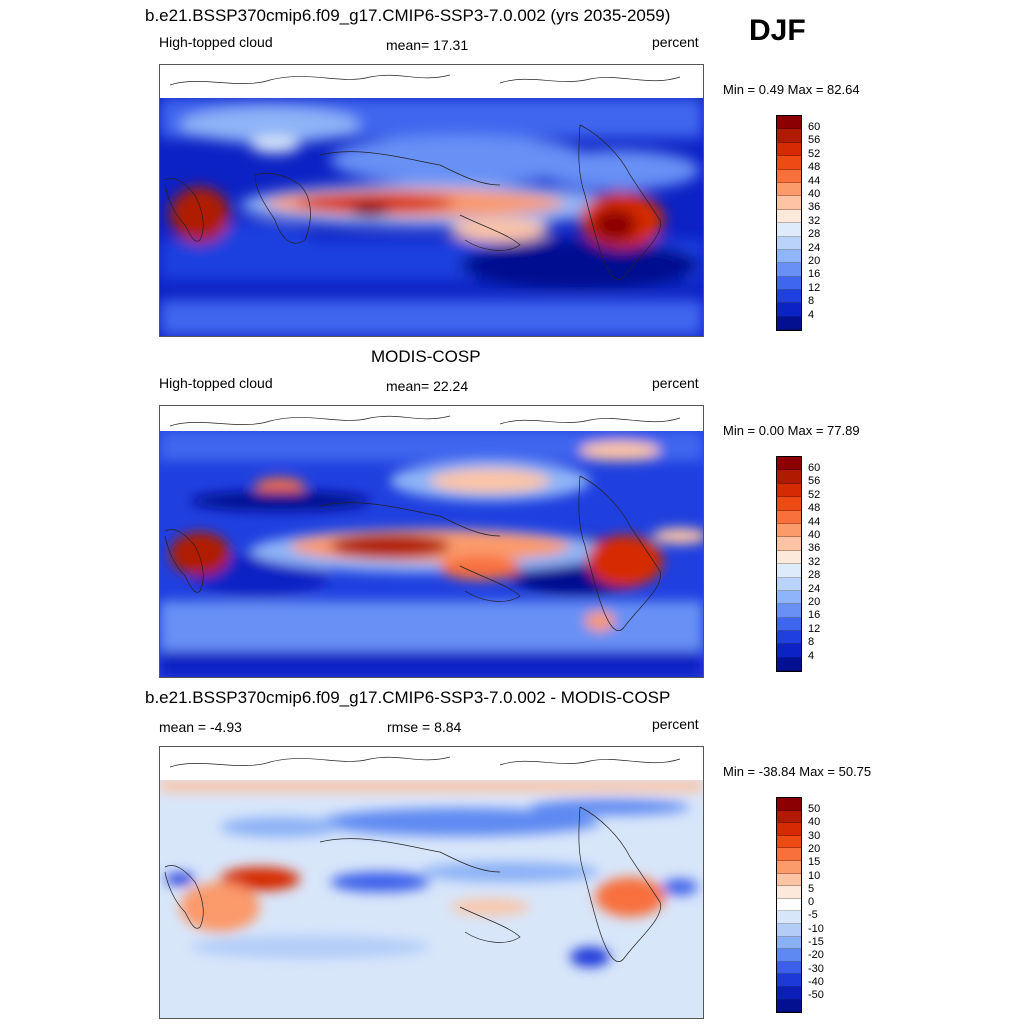  I want to click on panel2-tick: 48, so click(814, 508).